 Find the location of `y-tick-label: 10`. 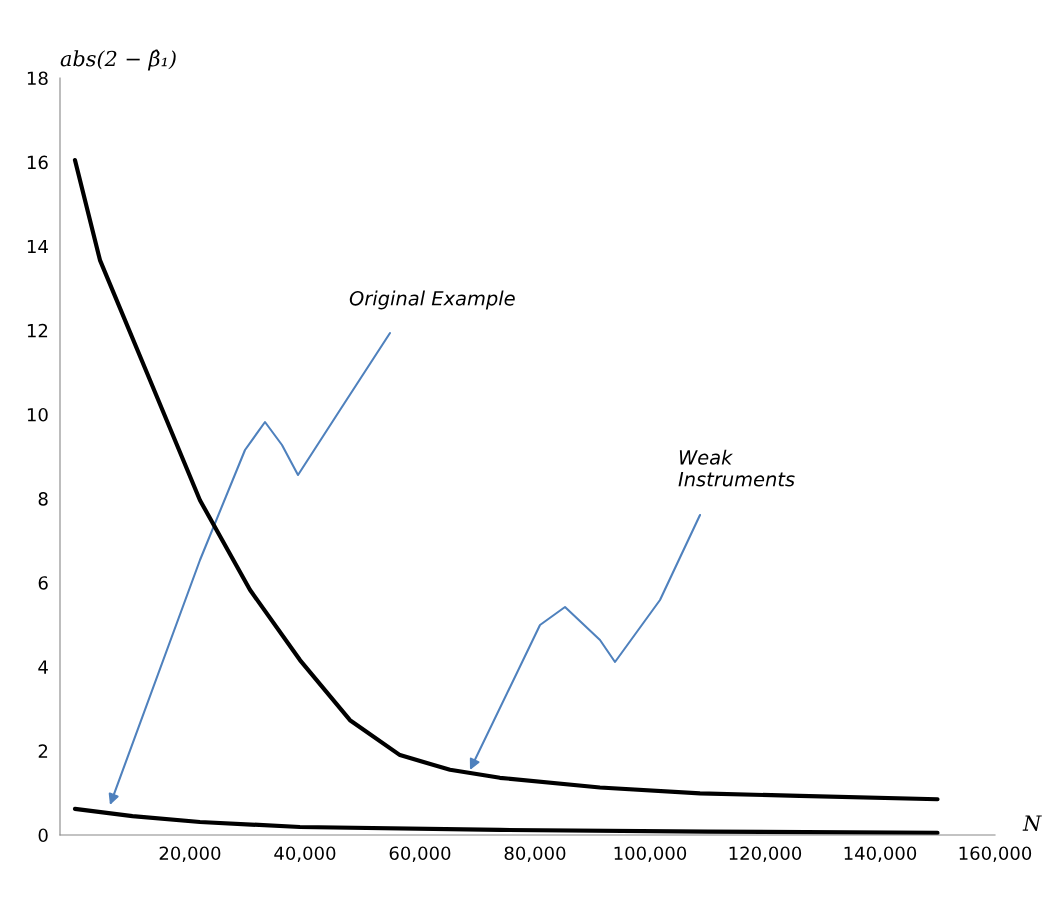

y-tick-label: 10 is located at coordinates (37, 414).